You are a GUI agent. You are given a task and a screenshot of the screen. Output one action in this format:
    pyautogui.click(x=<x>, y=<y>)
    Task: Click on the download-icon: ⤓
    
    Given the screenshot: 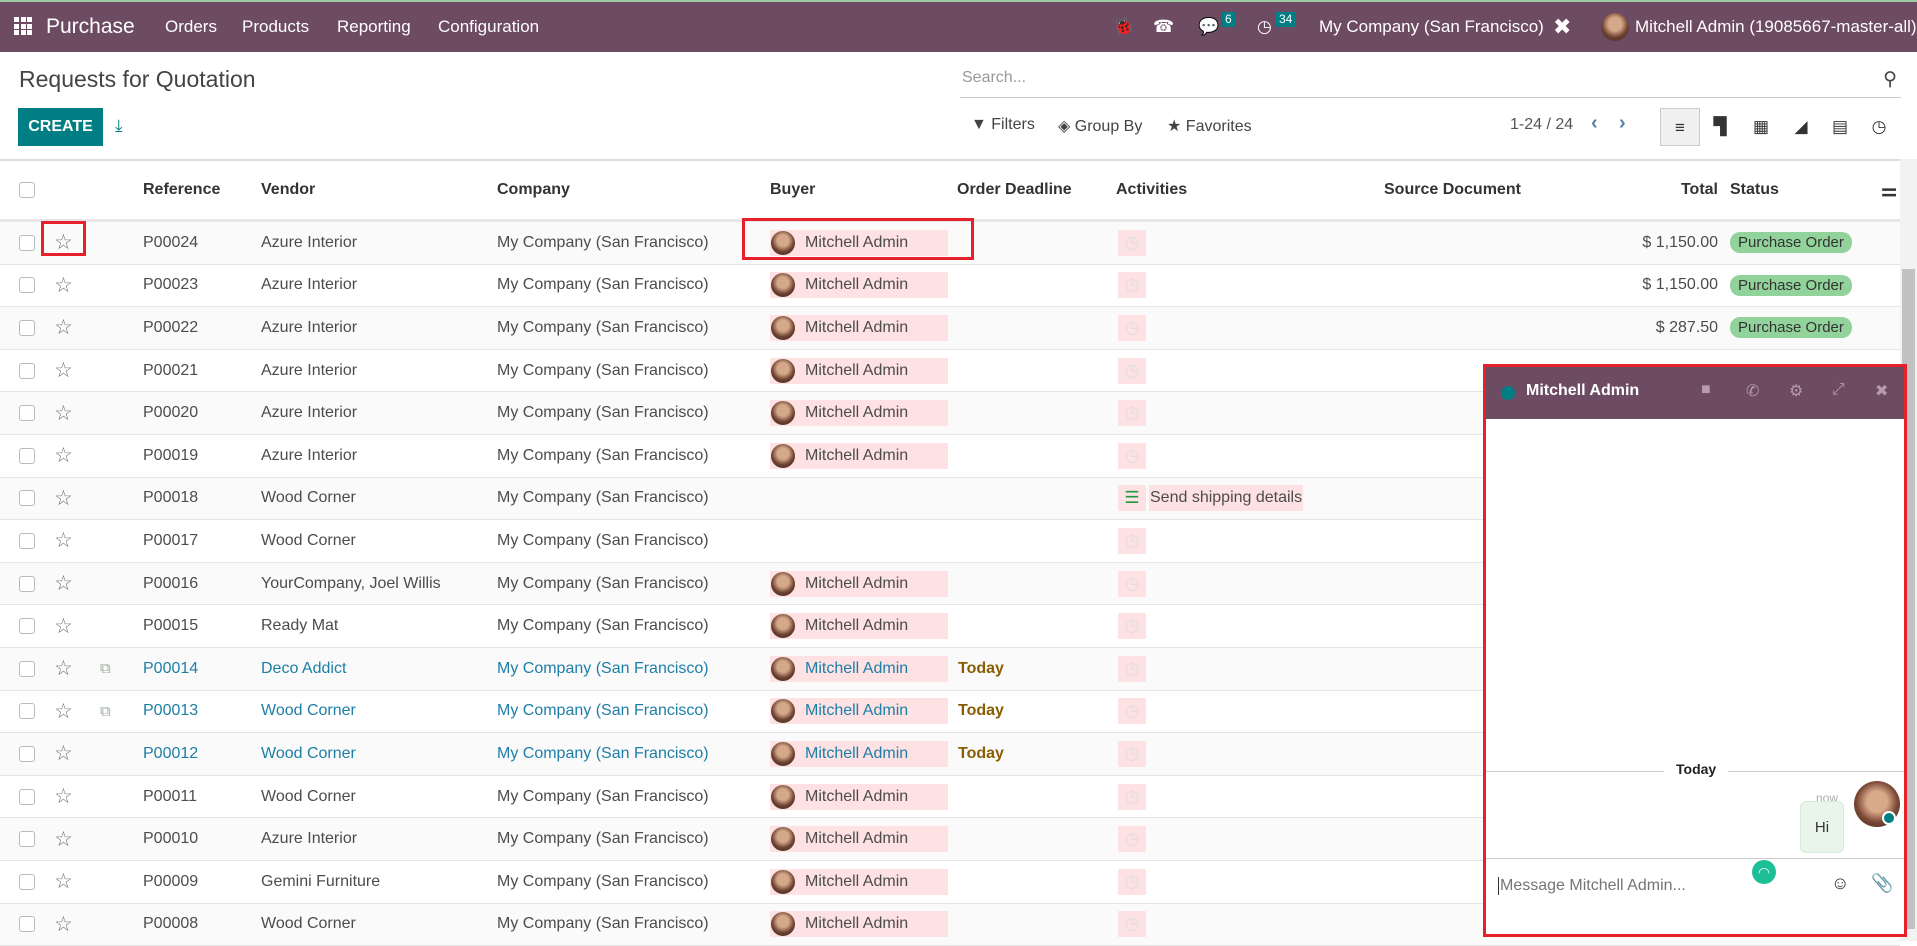 What is the action you would take?
    pyautogui.click(x=119, y=126)
    